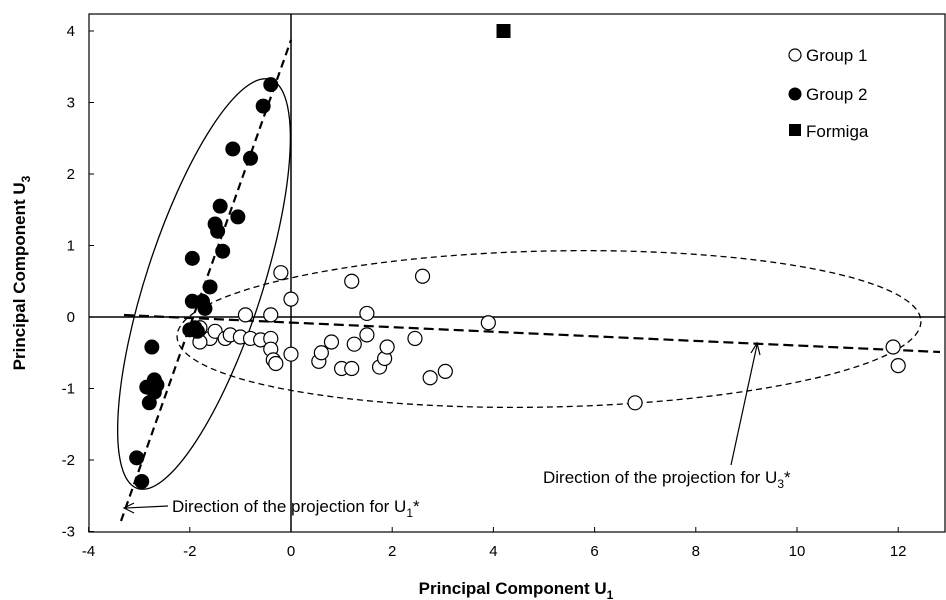 The width and height of the screenshot is (946, 600). Describe the element at coordinates (392, 551) in the screenshot. I see `x-tick-label: 2` at that location.